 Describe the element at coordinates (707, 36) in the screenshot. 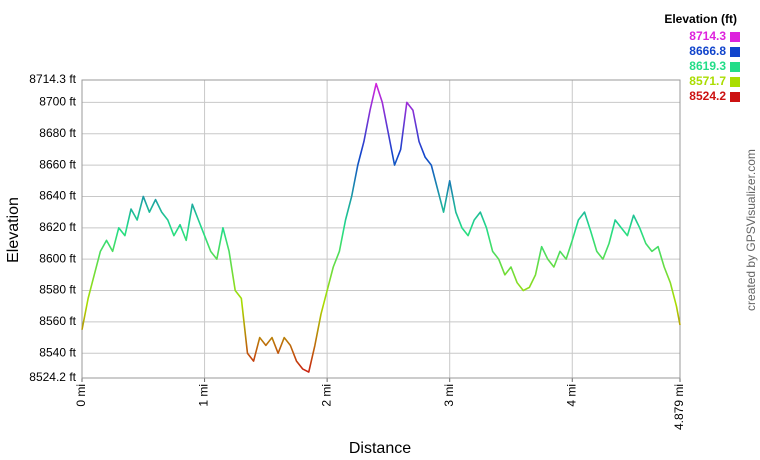

I see `legend-label: 8714.3` at that location.